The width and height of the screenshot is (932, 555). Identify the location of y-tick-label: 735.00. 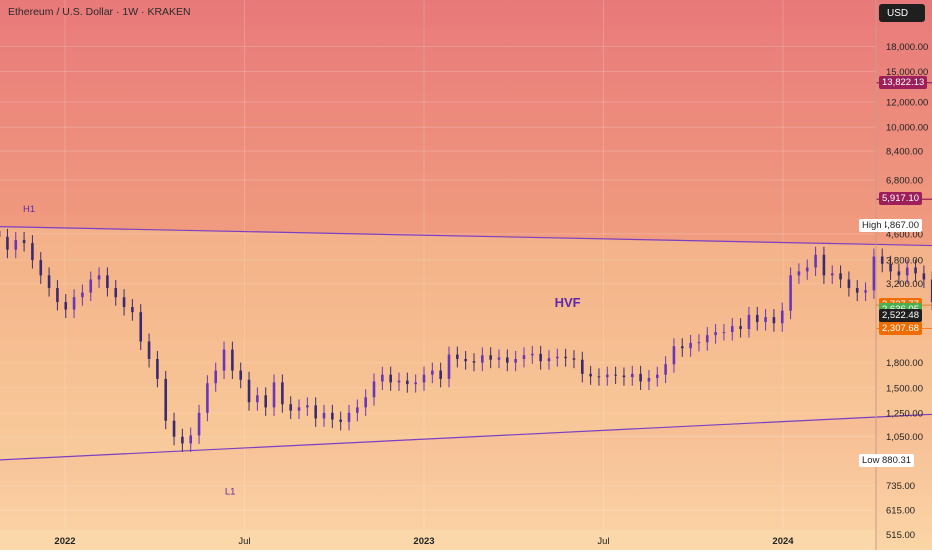
(900, 486).